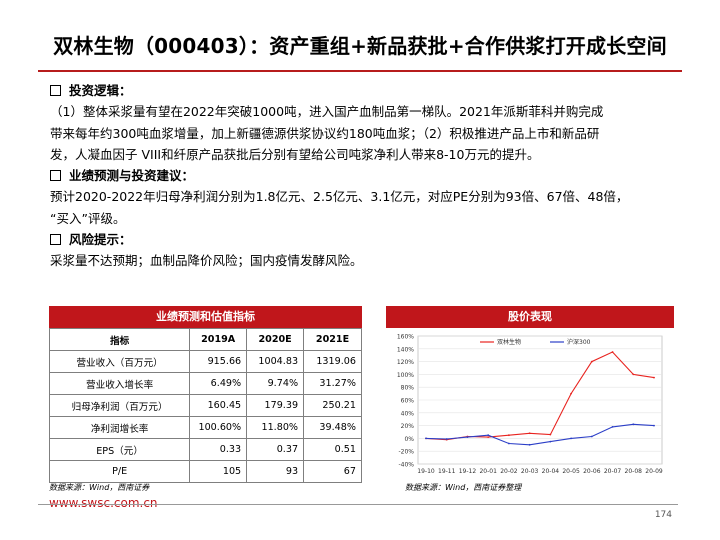 The height and width of the screenshot is (540, 720). What do you see at coordinates (634, 471) in the screenshot?
I see `x-tick-label: 20-08` at bounding box center [634, 471].